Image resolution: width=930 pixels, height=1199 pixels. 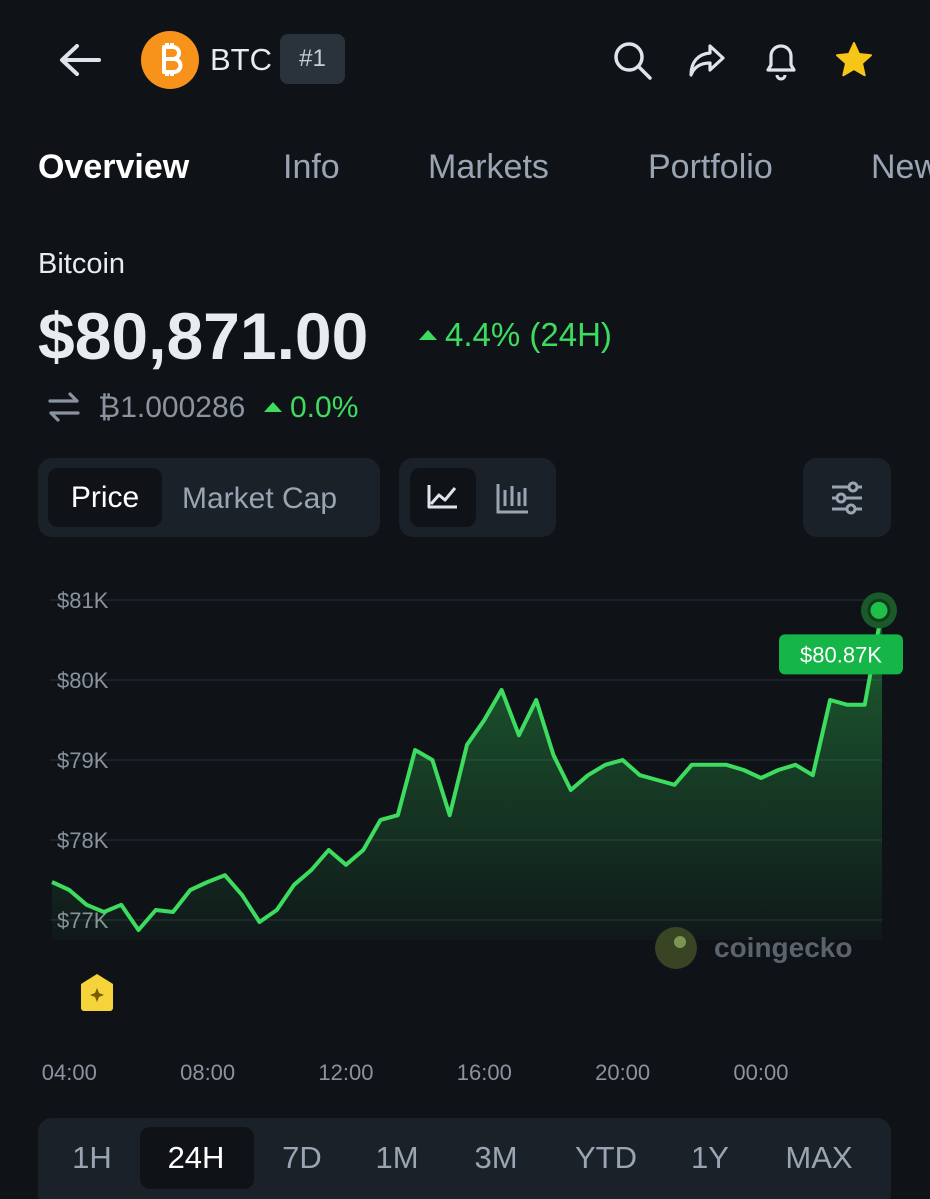 What do you see at coordinates (345, 1072) in the screenshot?
I see `x-tick-label: 12:00` at bounding box center [345, 1072].